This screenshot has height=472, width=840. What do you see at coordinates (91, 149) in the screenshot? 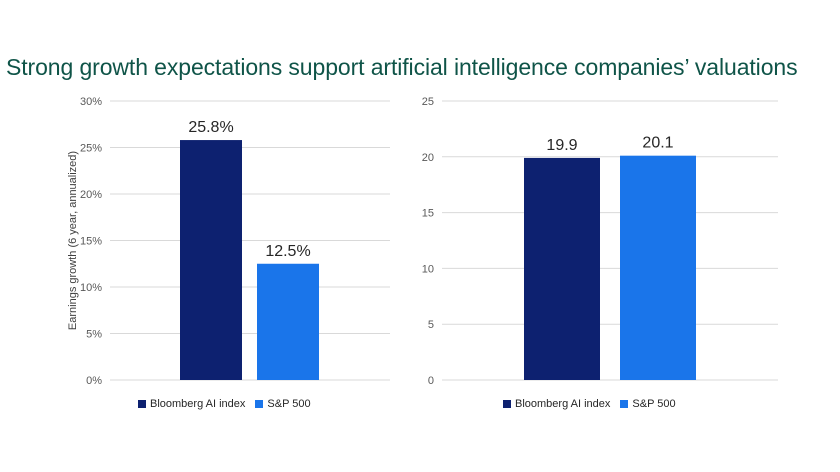
I see `chart1-y-tick-label: 25%` at bounding box center [91, 149].